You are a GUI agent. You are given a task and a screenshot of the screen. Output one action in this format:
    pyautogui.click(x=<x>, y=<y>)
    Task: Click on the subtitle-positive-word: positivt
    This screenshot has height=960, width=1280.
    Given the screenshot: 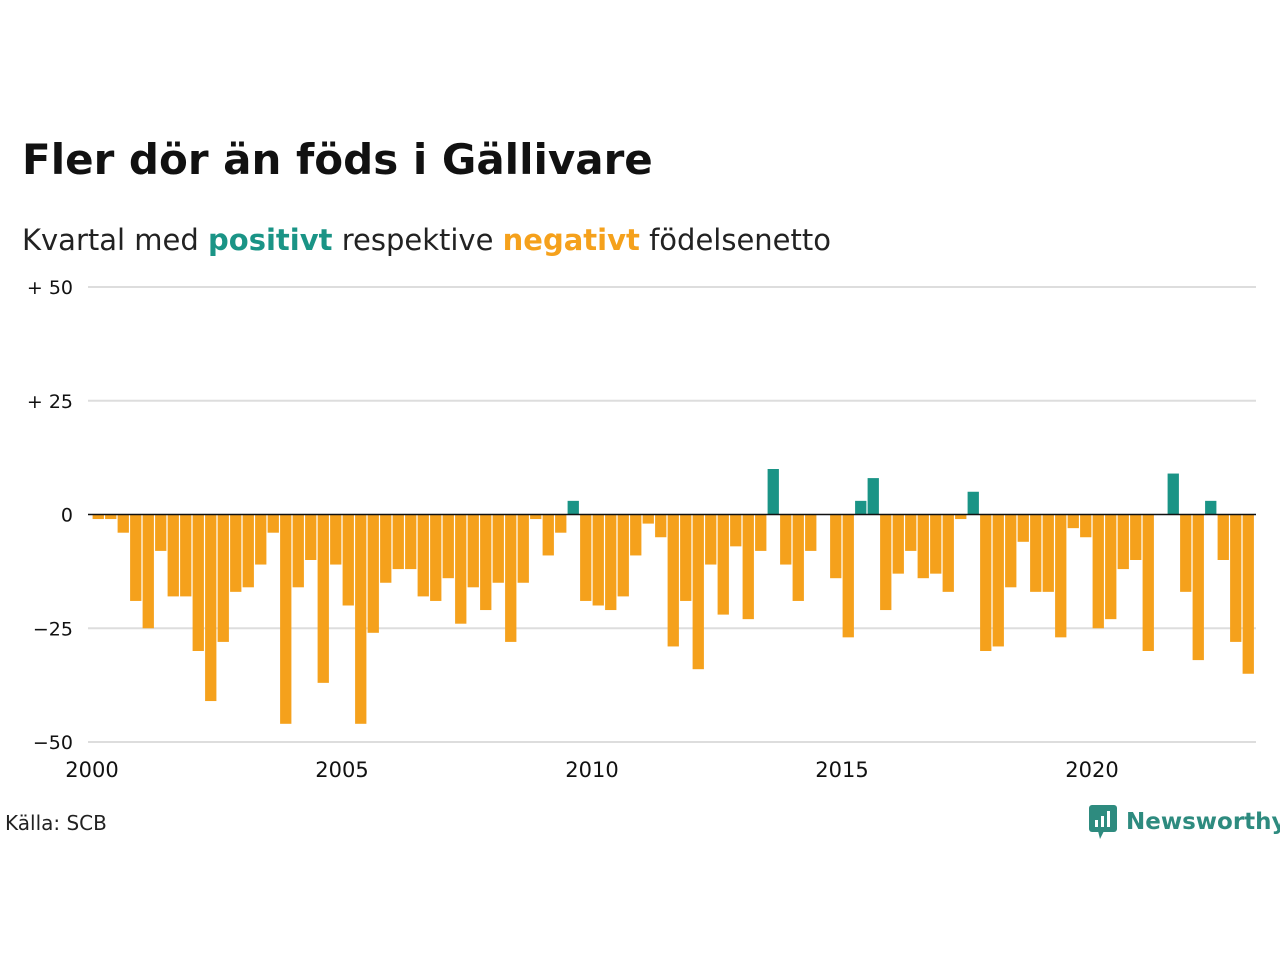 What is the action you would take?
    pyautogui.click(x=270, y=240)
    